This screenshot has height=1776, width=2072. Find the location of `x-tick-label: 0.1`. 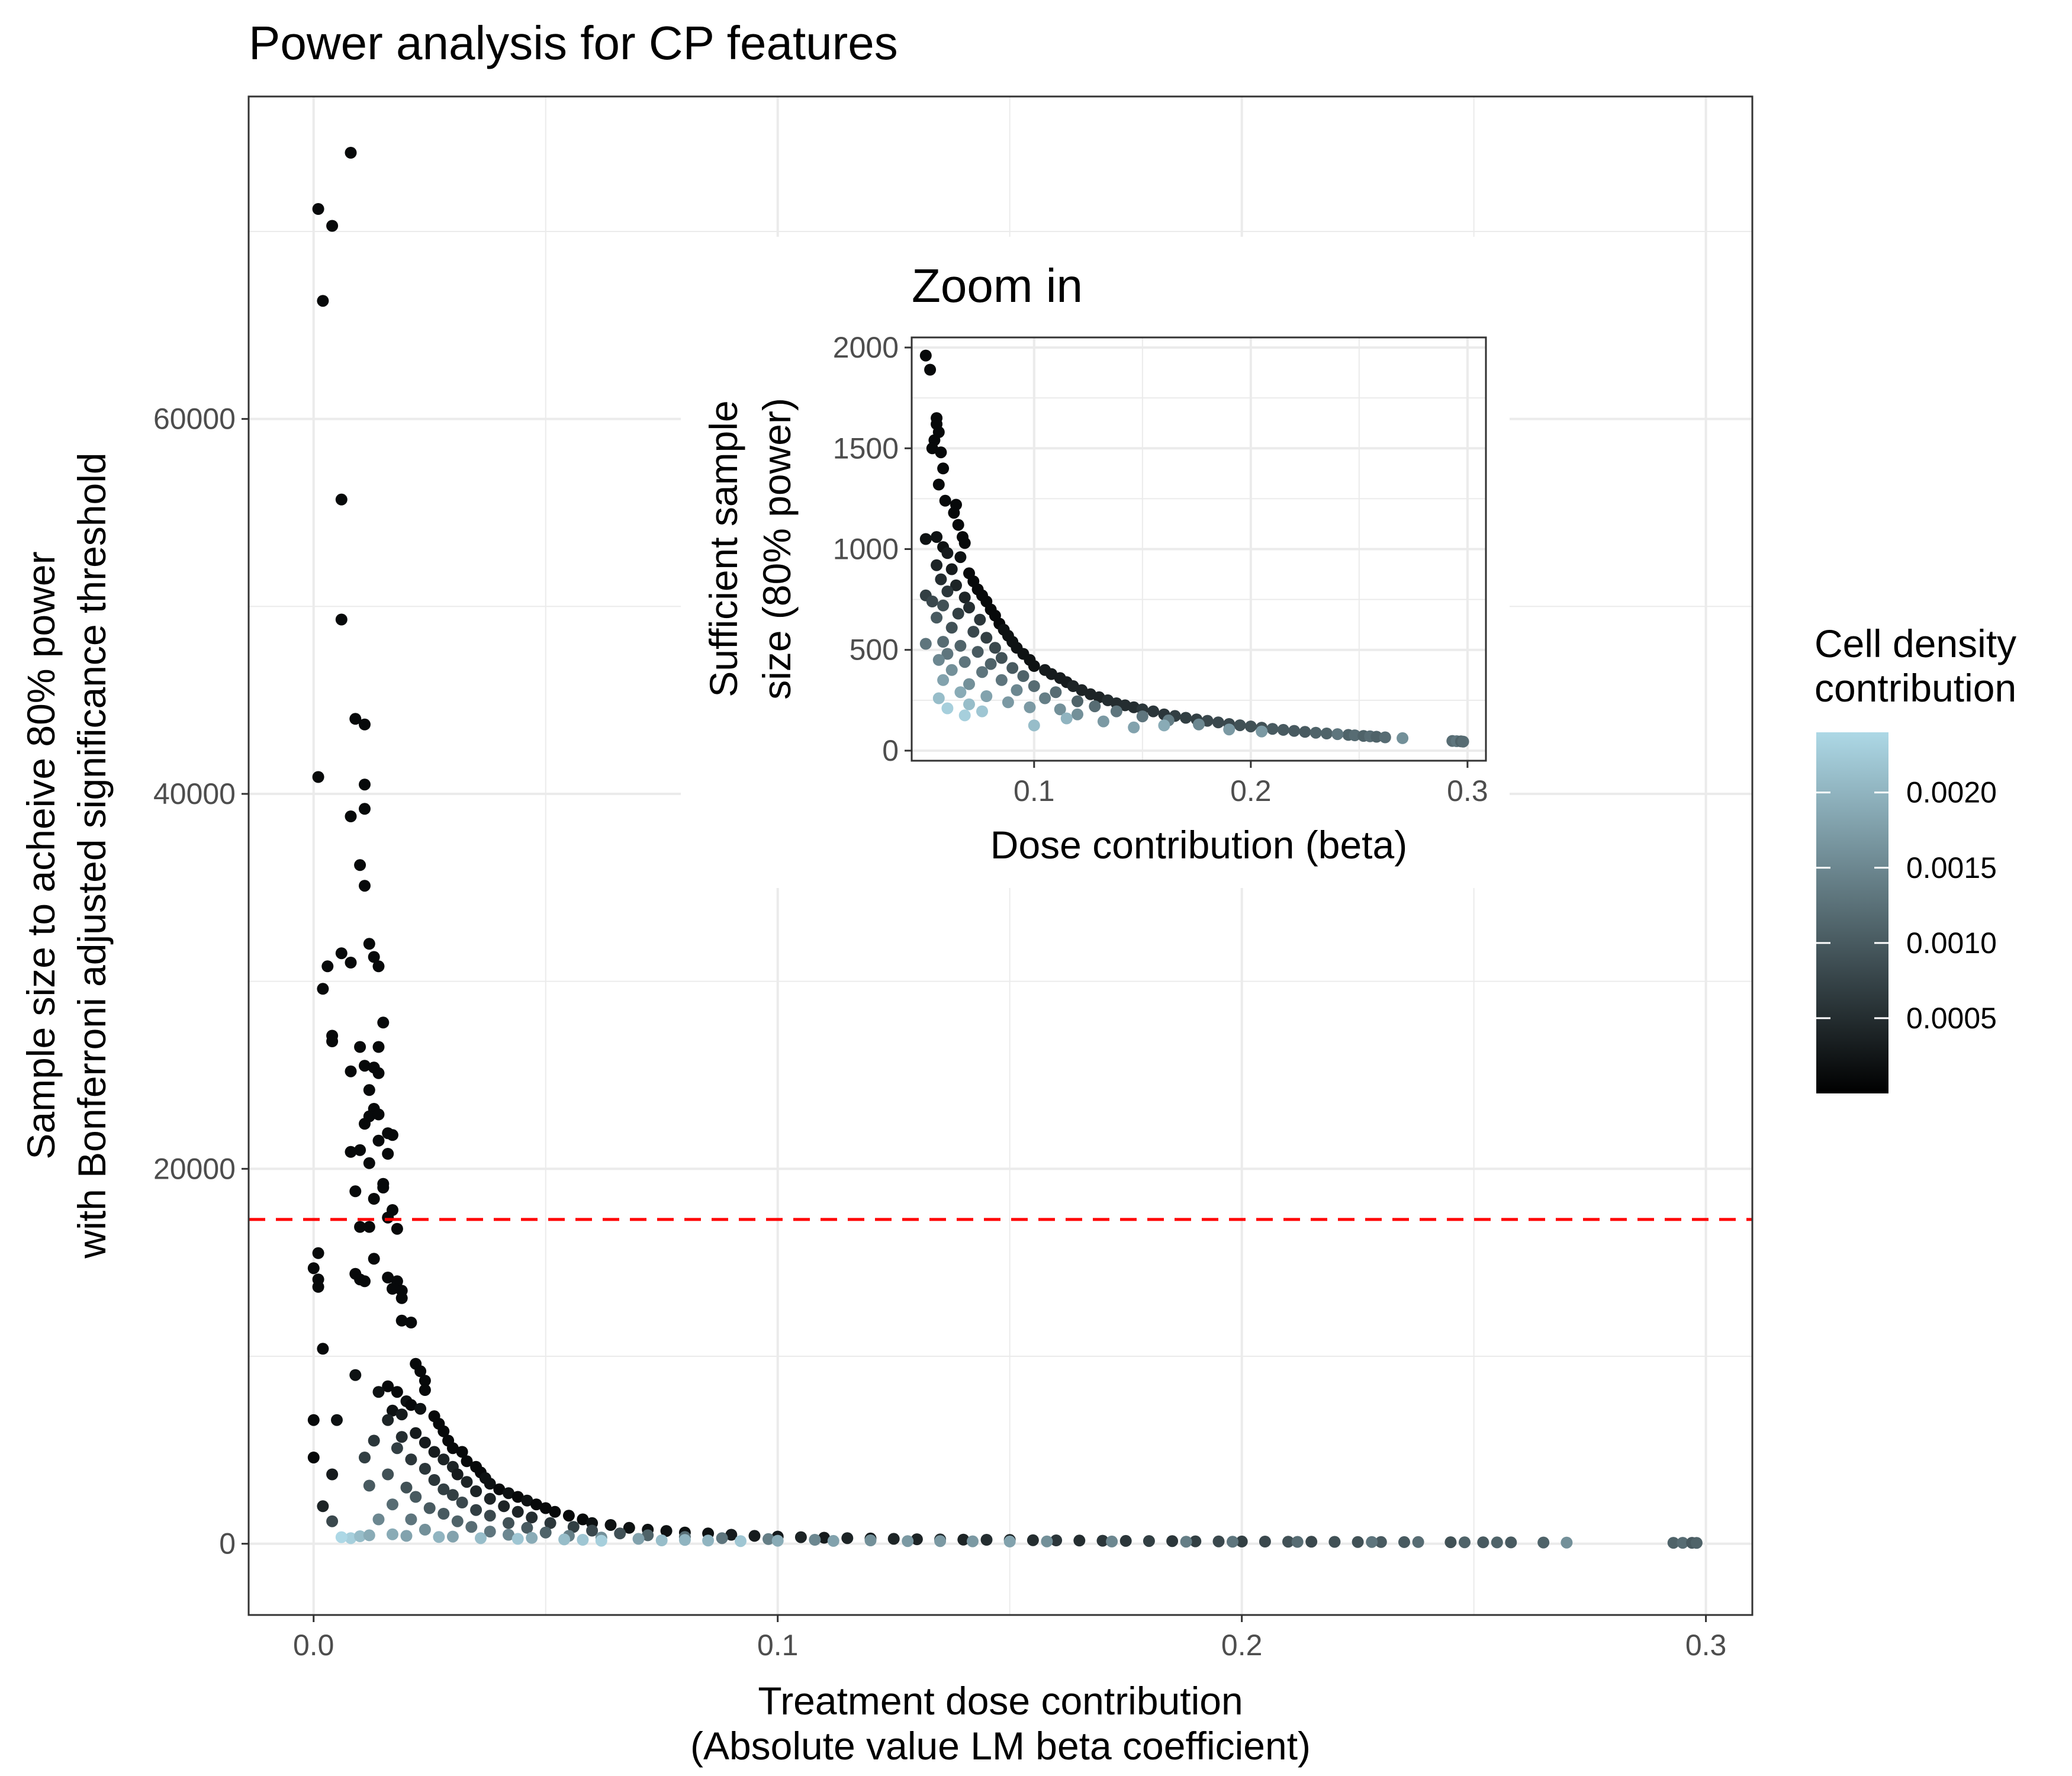

x-tick-label: 0.1 is located at coordinates (778, 1645).